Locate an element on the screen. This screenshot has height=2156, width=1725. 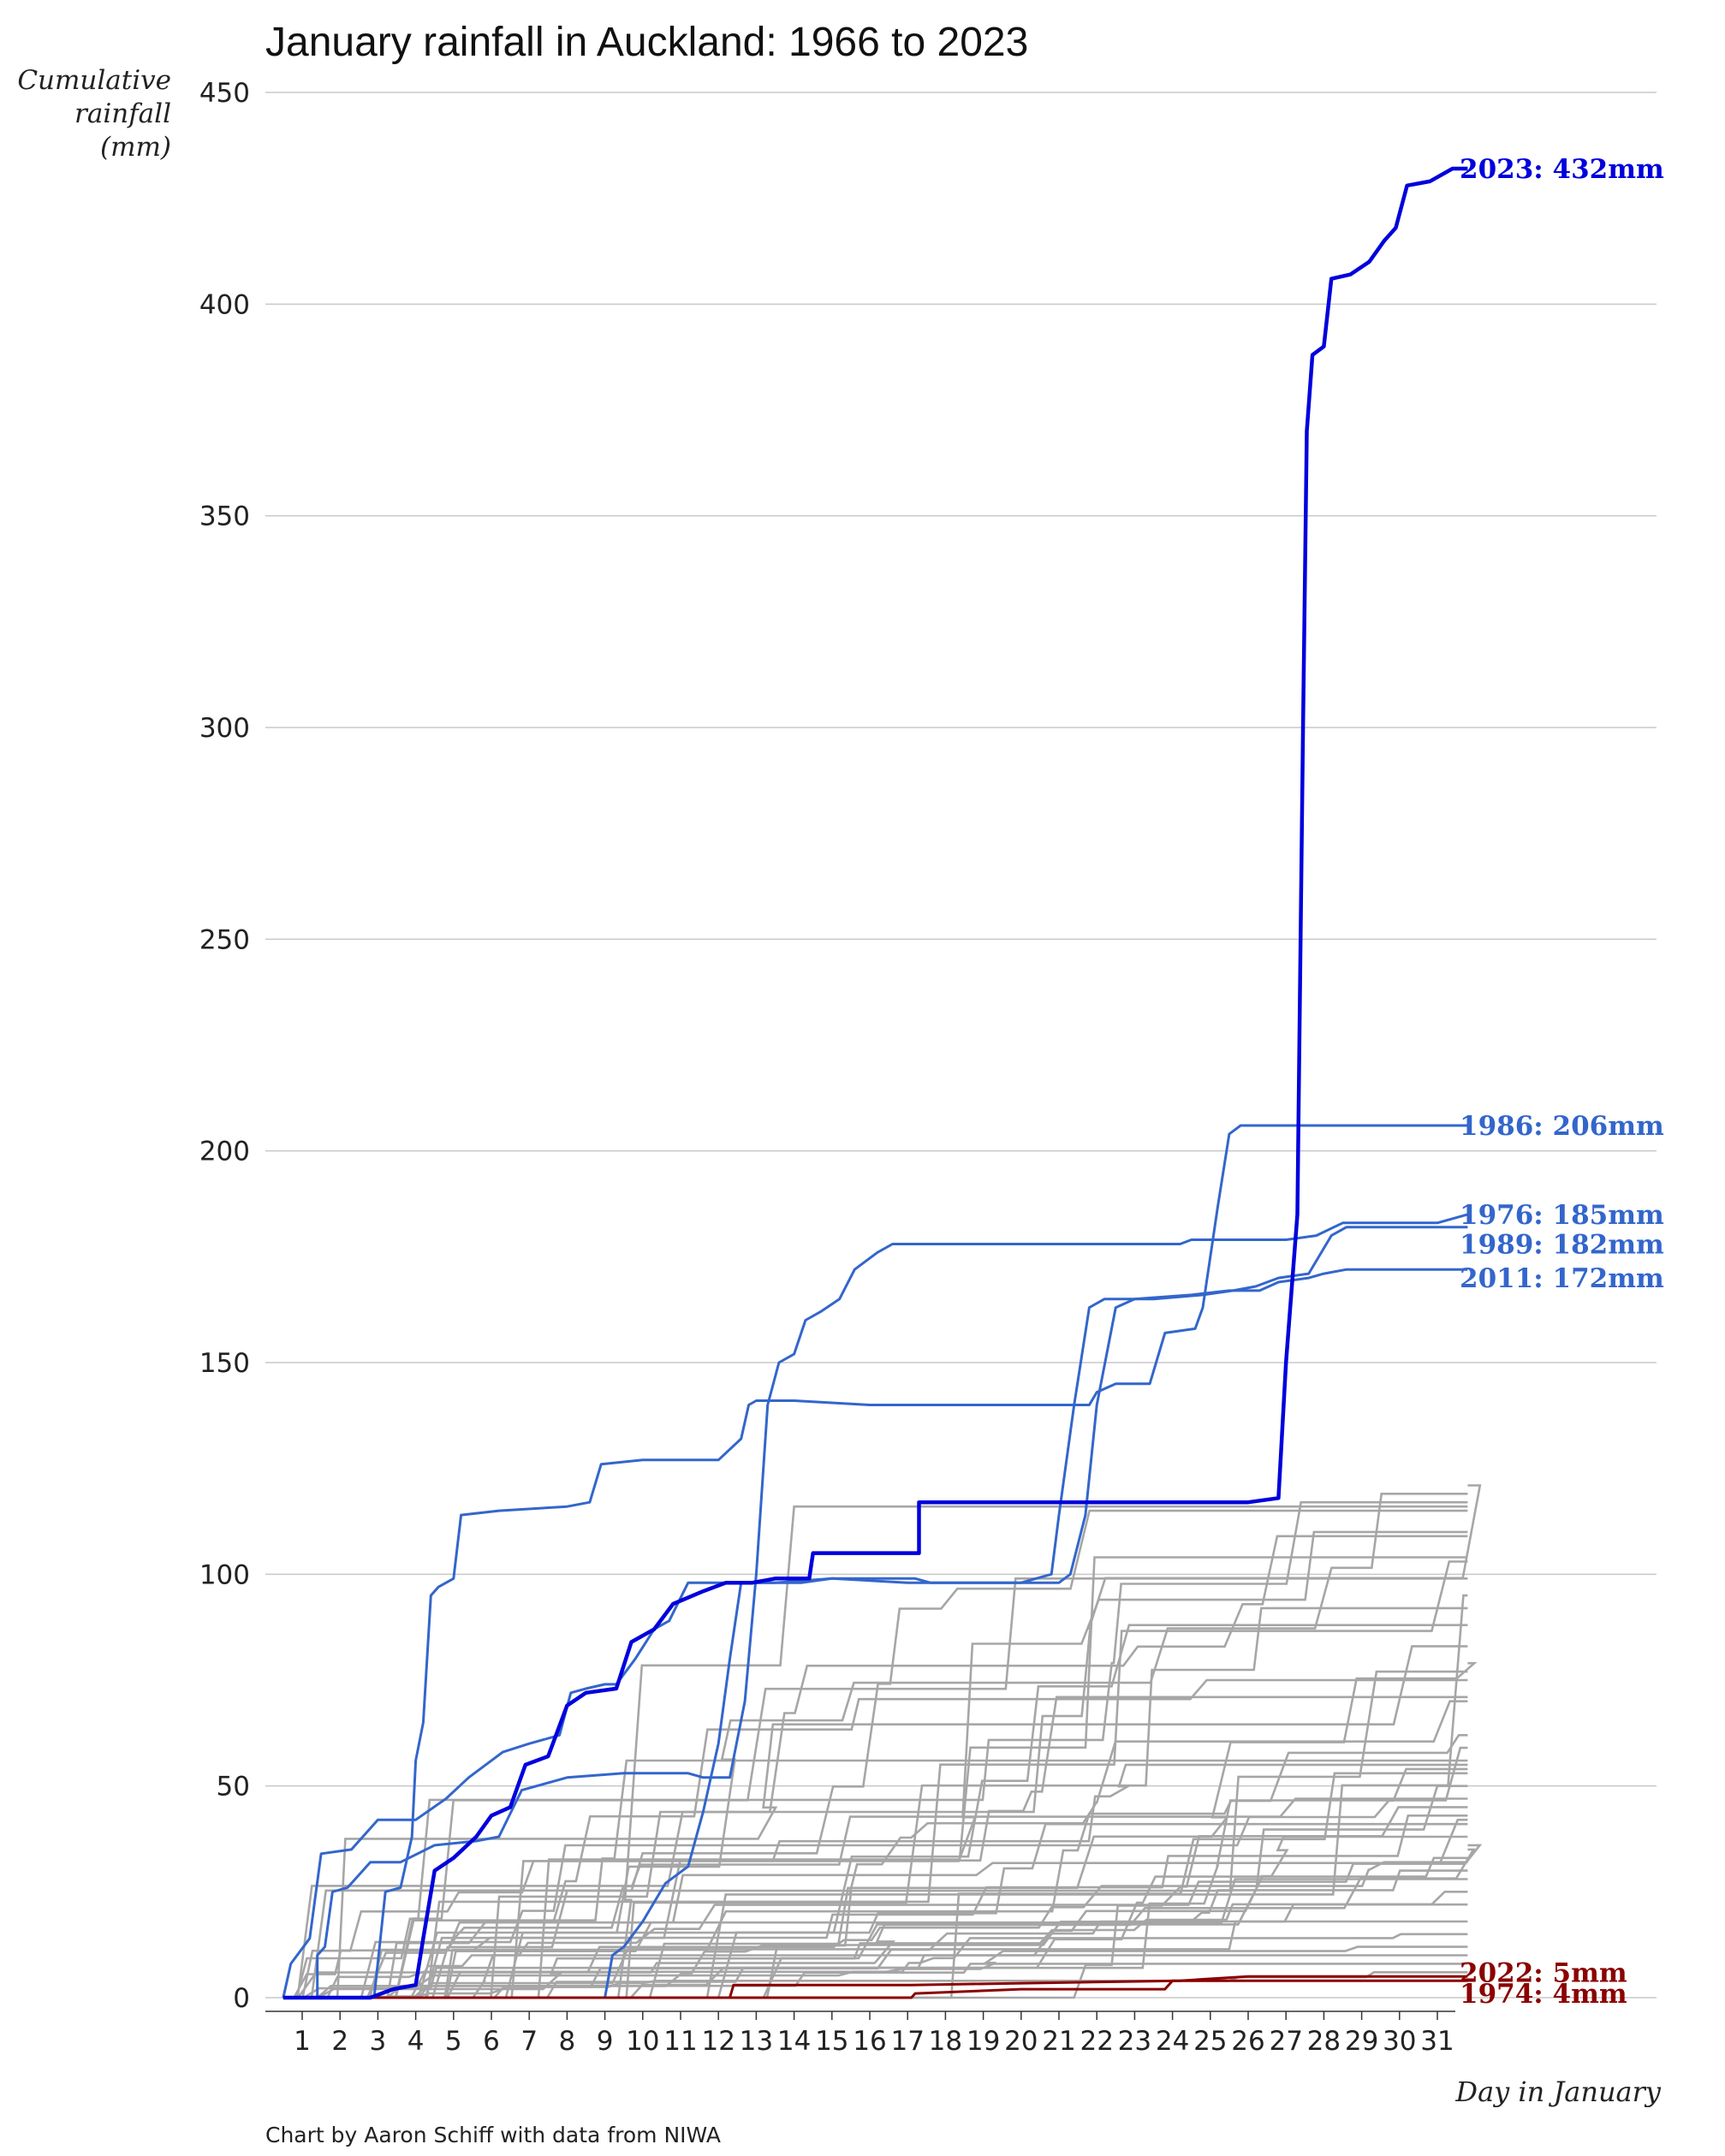
series-label-2023: 2023: 432mm is located at coordinates (1562, 169).